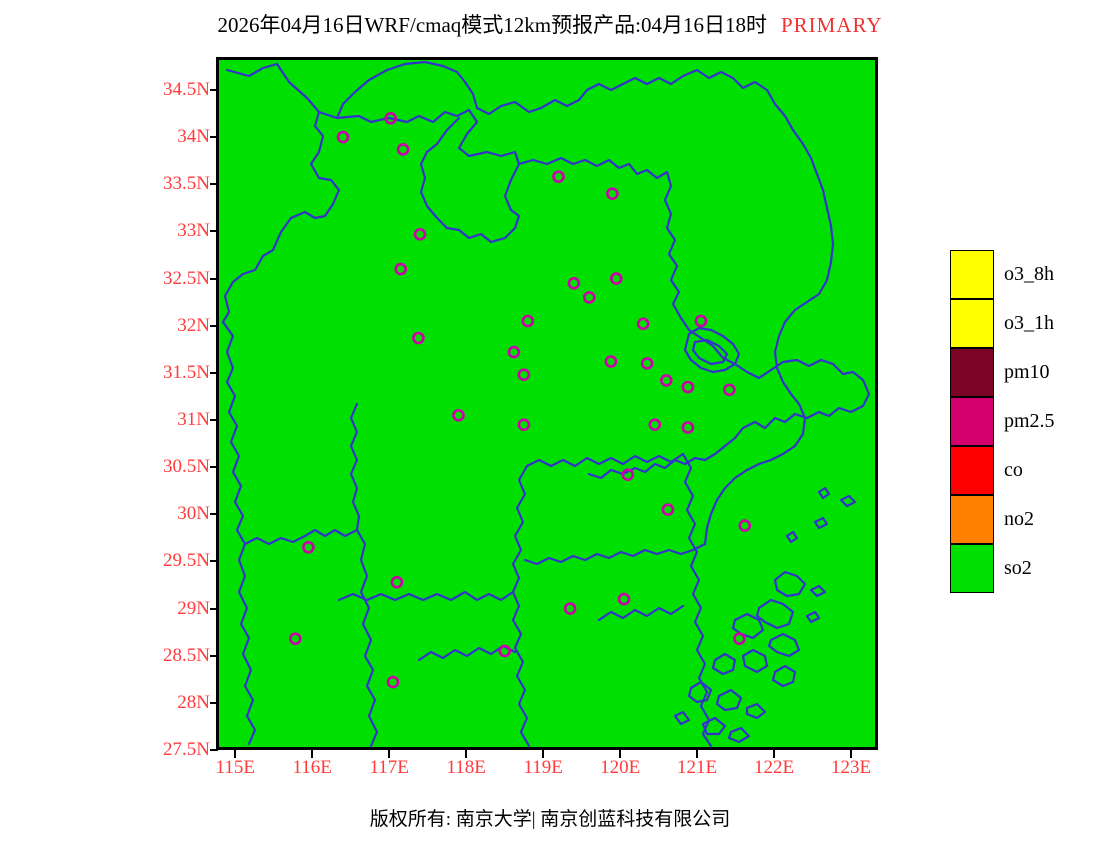  I want to click on legend-item-no2: no2, so click(1020, 520).